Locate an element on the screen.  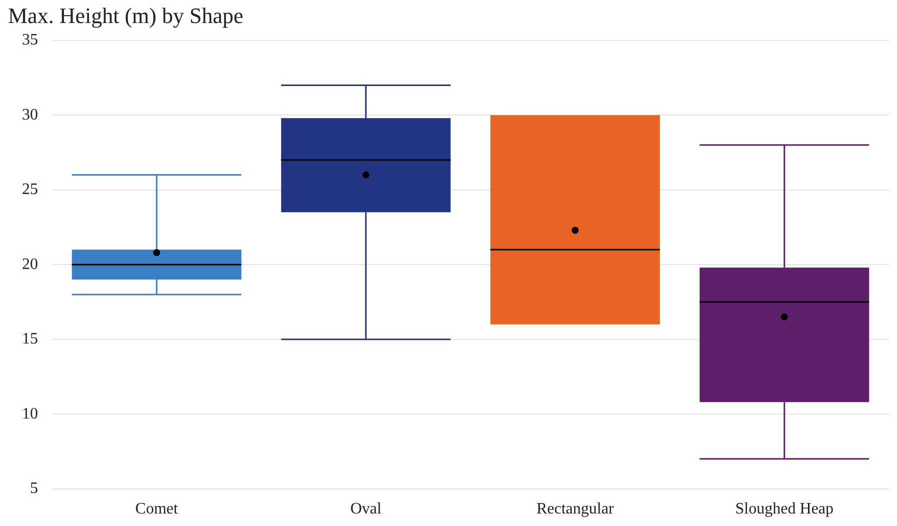
y-tick-label: 10 is located at coordinates (30, 413).